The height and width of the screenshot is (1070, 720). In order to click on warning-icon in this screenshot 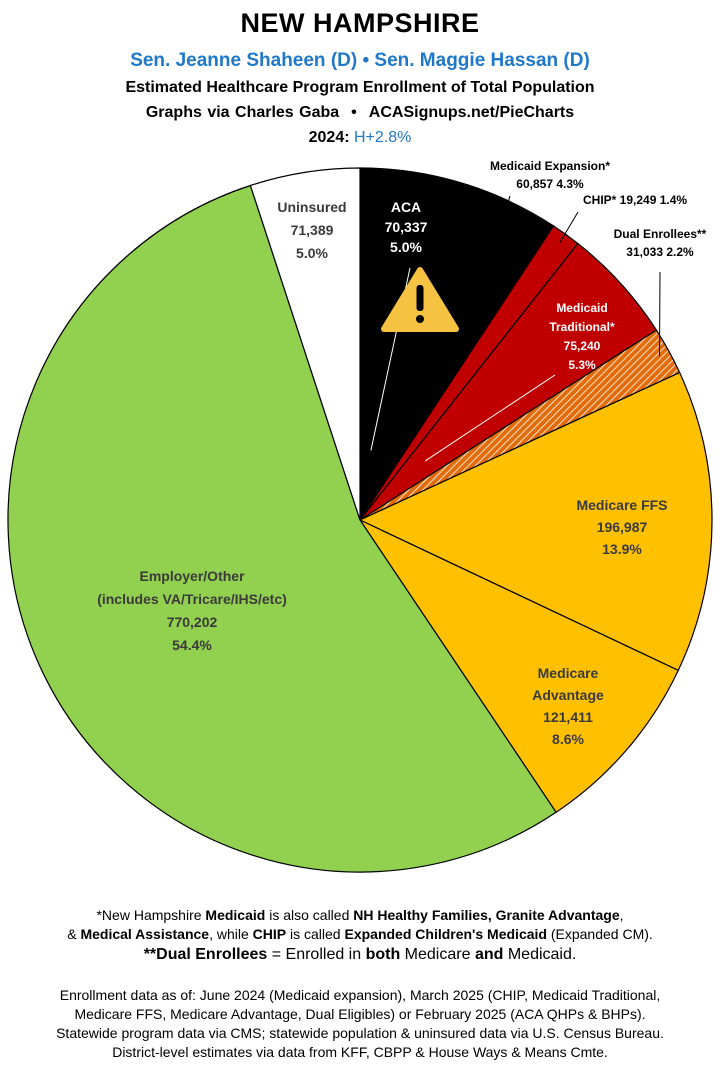, I will do `click(420, 299)`.